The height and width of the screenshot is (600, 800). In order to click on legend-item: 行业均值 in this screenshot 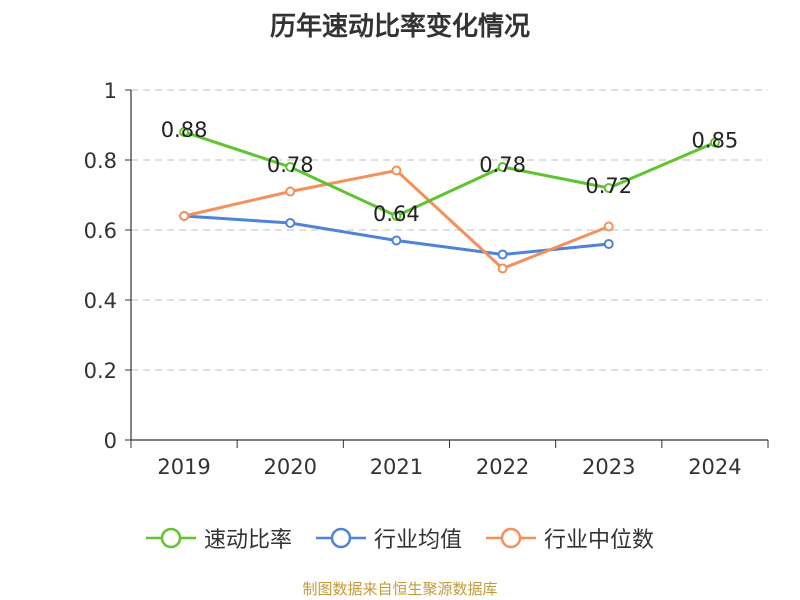, I will do `click(388, 538)`.